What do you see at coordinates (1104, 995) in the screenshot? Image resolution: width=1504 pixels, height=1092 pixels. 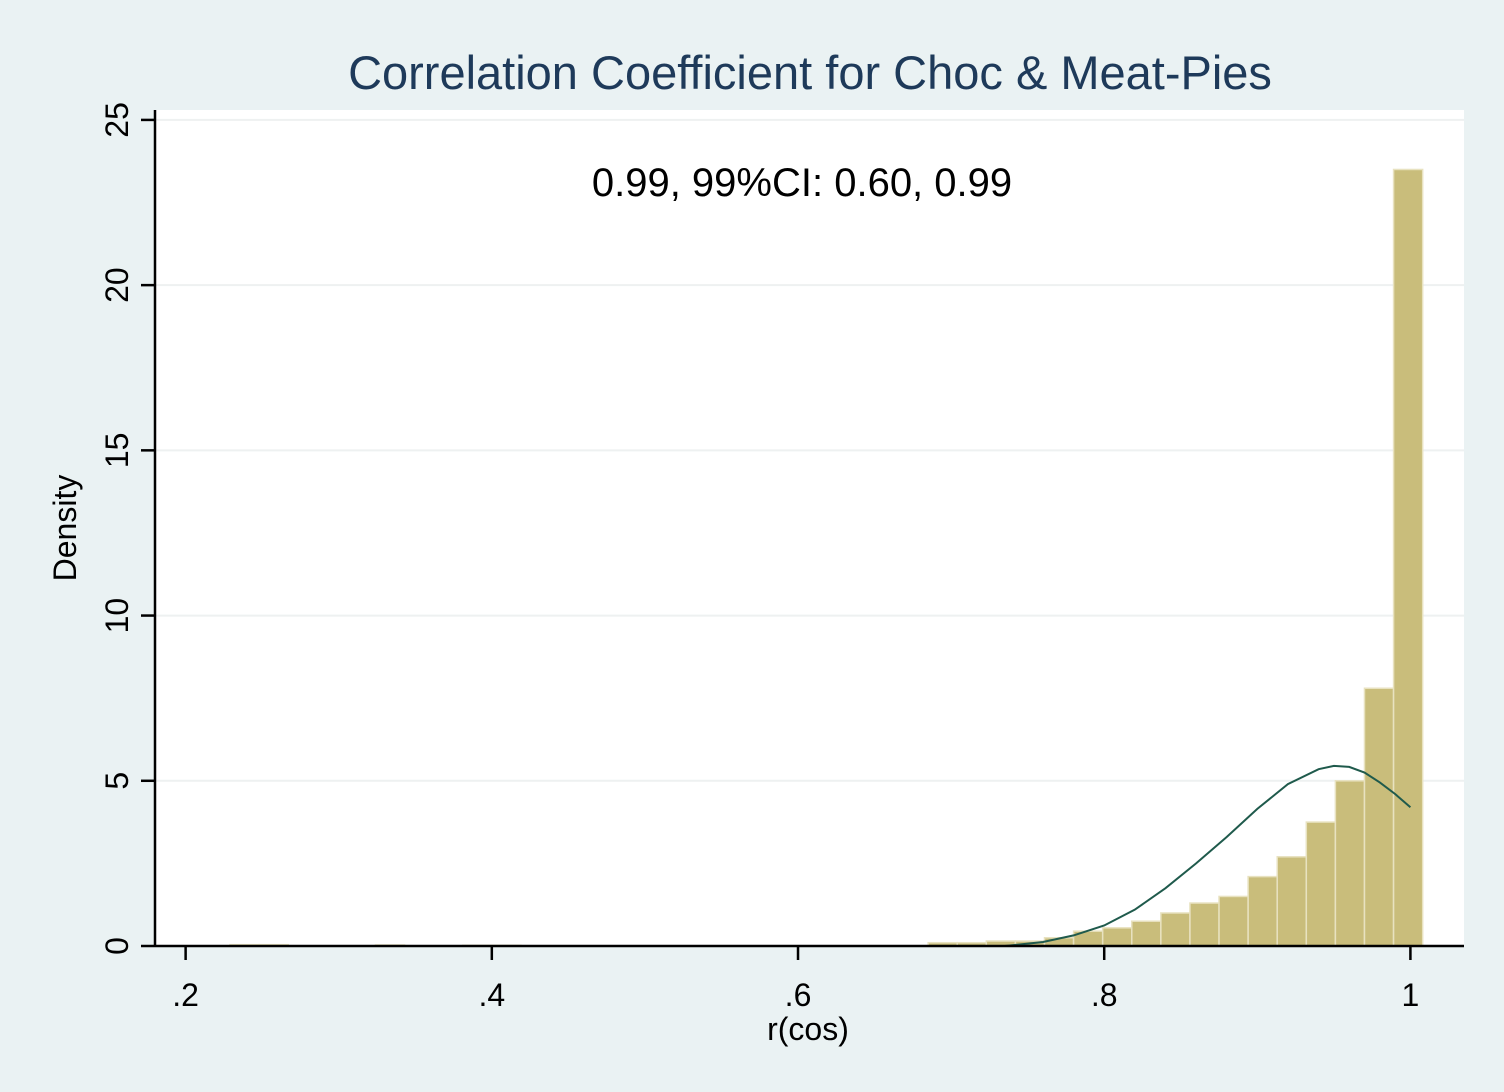 I see `x-tick-label: .8` at bounding box center [1104, 995].